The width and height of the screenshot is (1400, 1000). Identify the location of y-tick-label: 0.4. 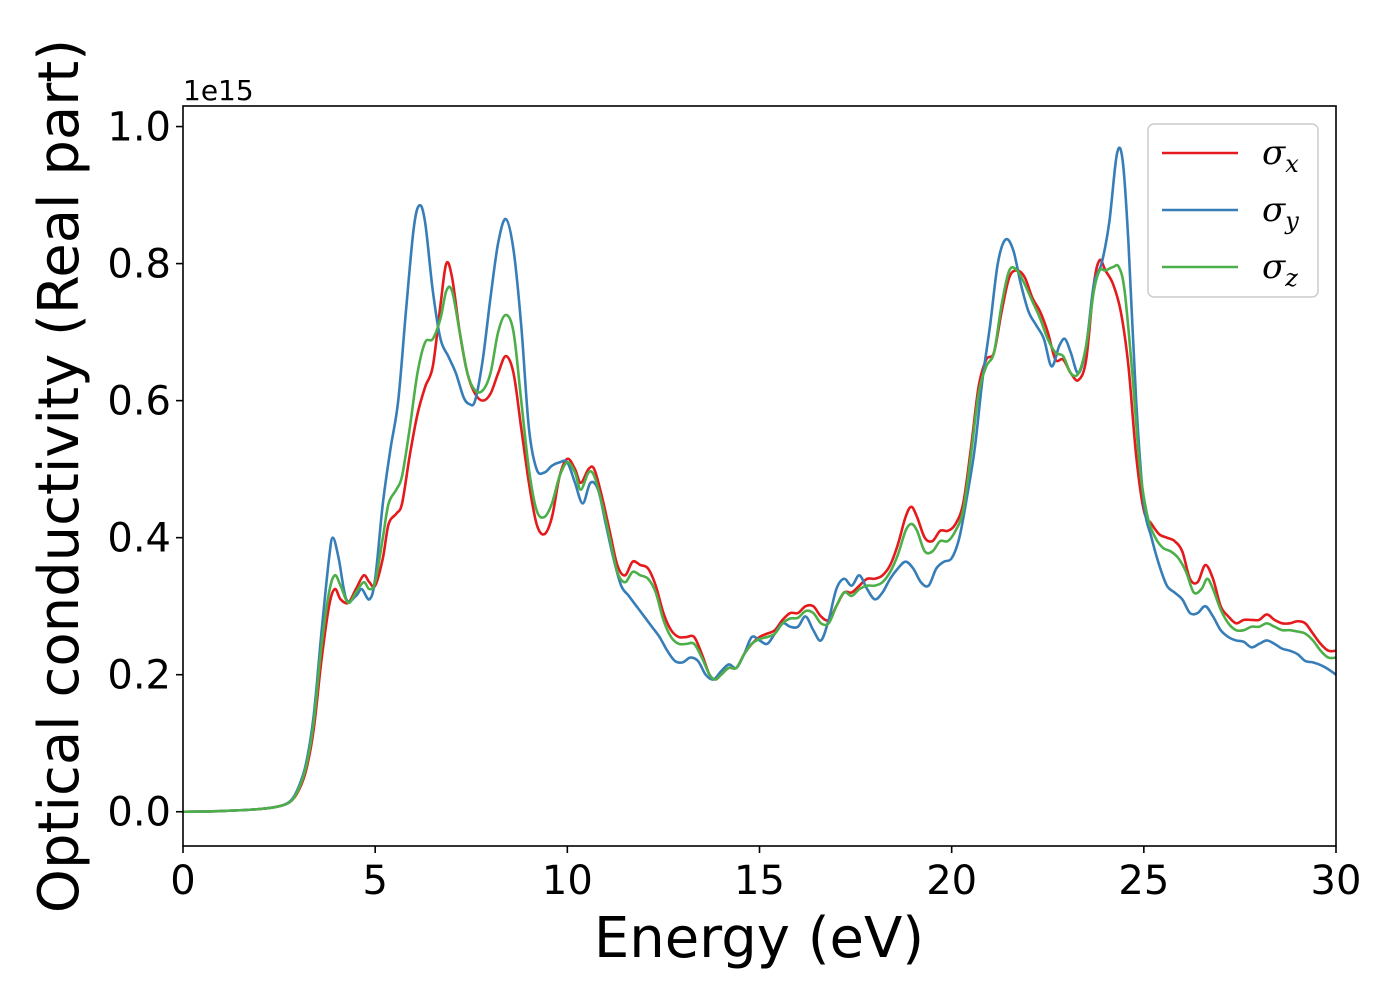
(139, 539).